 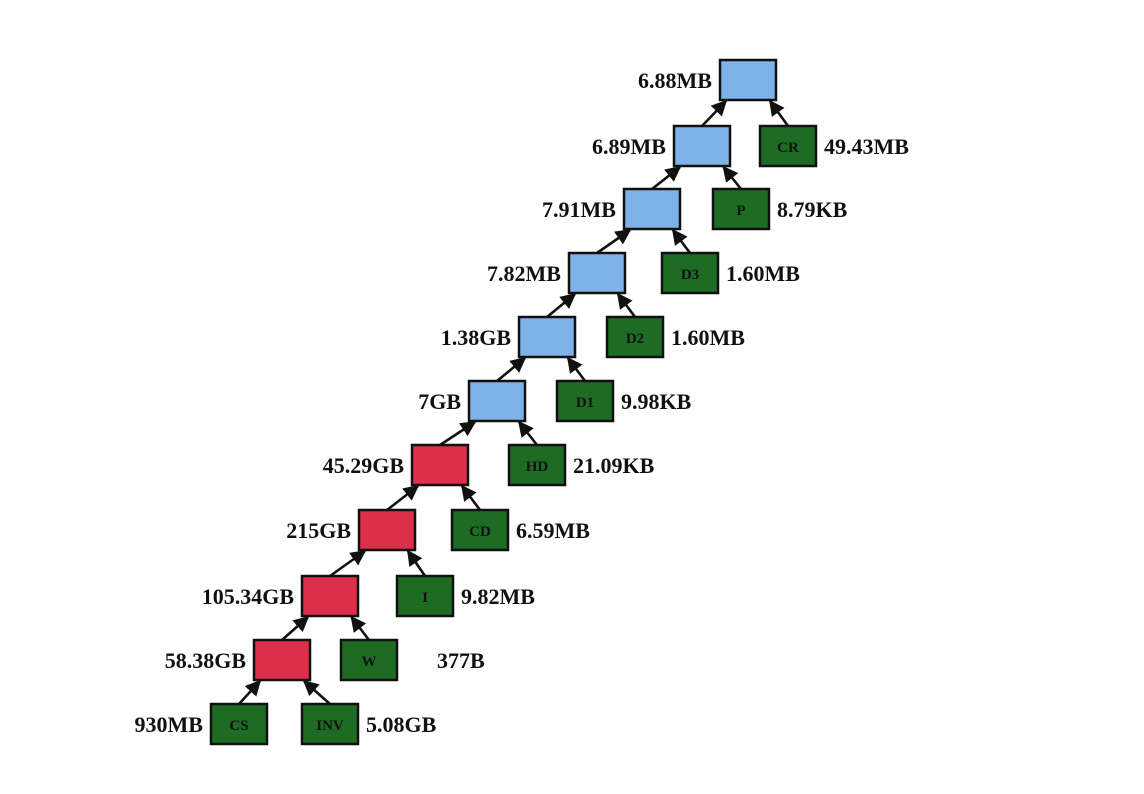 I want to click on size-label: 7GB, so click(x=439, y=401).